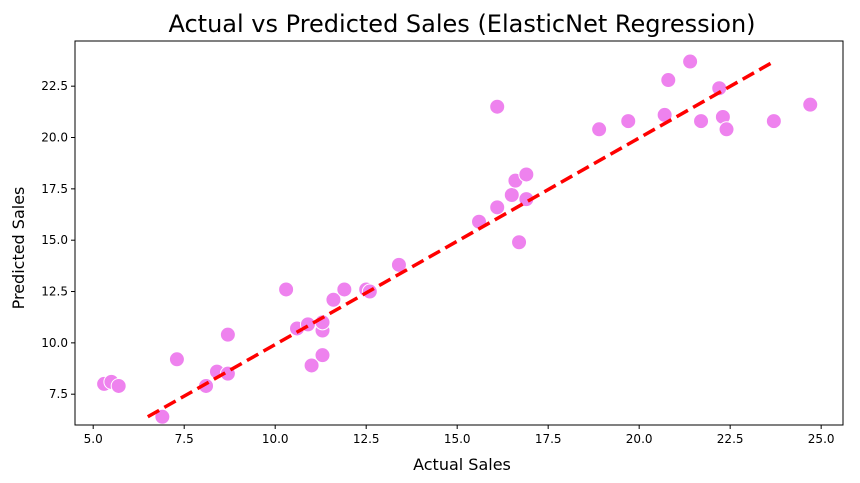 The image size is (860, 483). Describe the element at coordinates (54, 138) in the screenshot. I see `y-tick-label: 20.0` at that location.